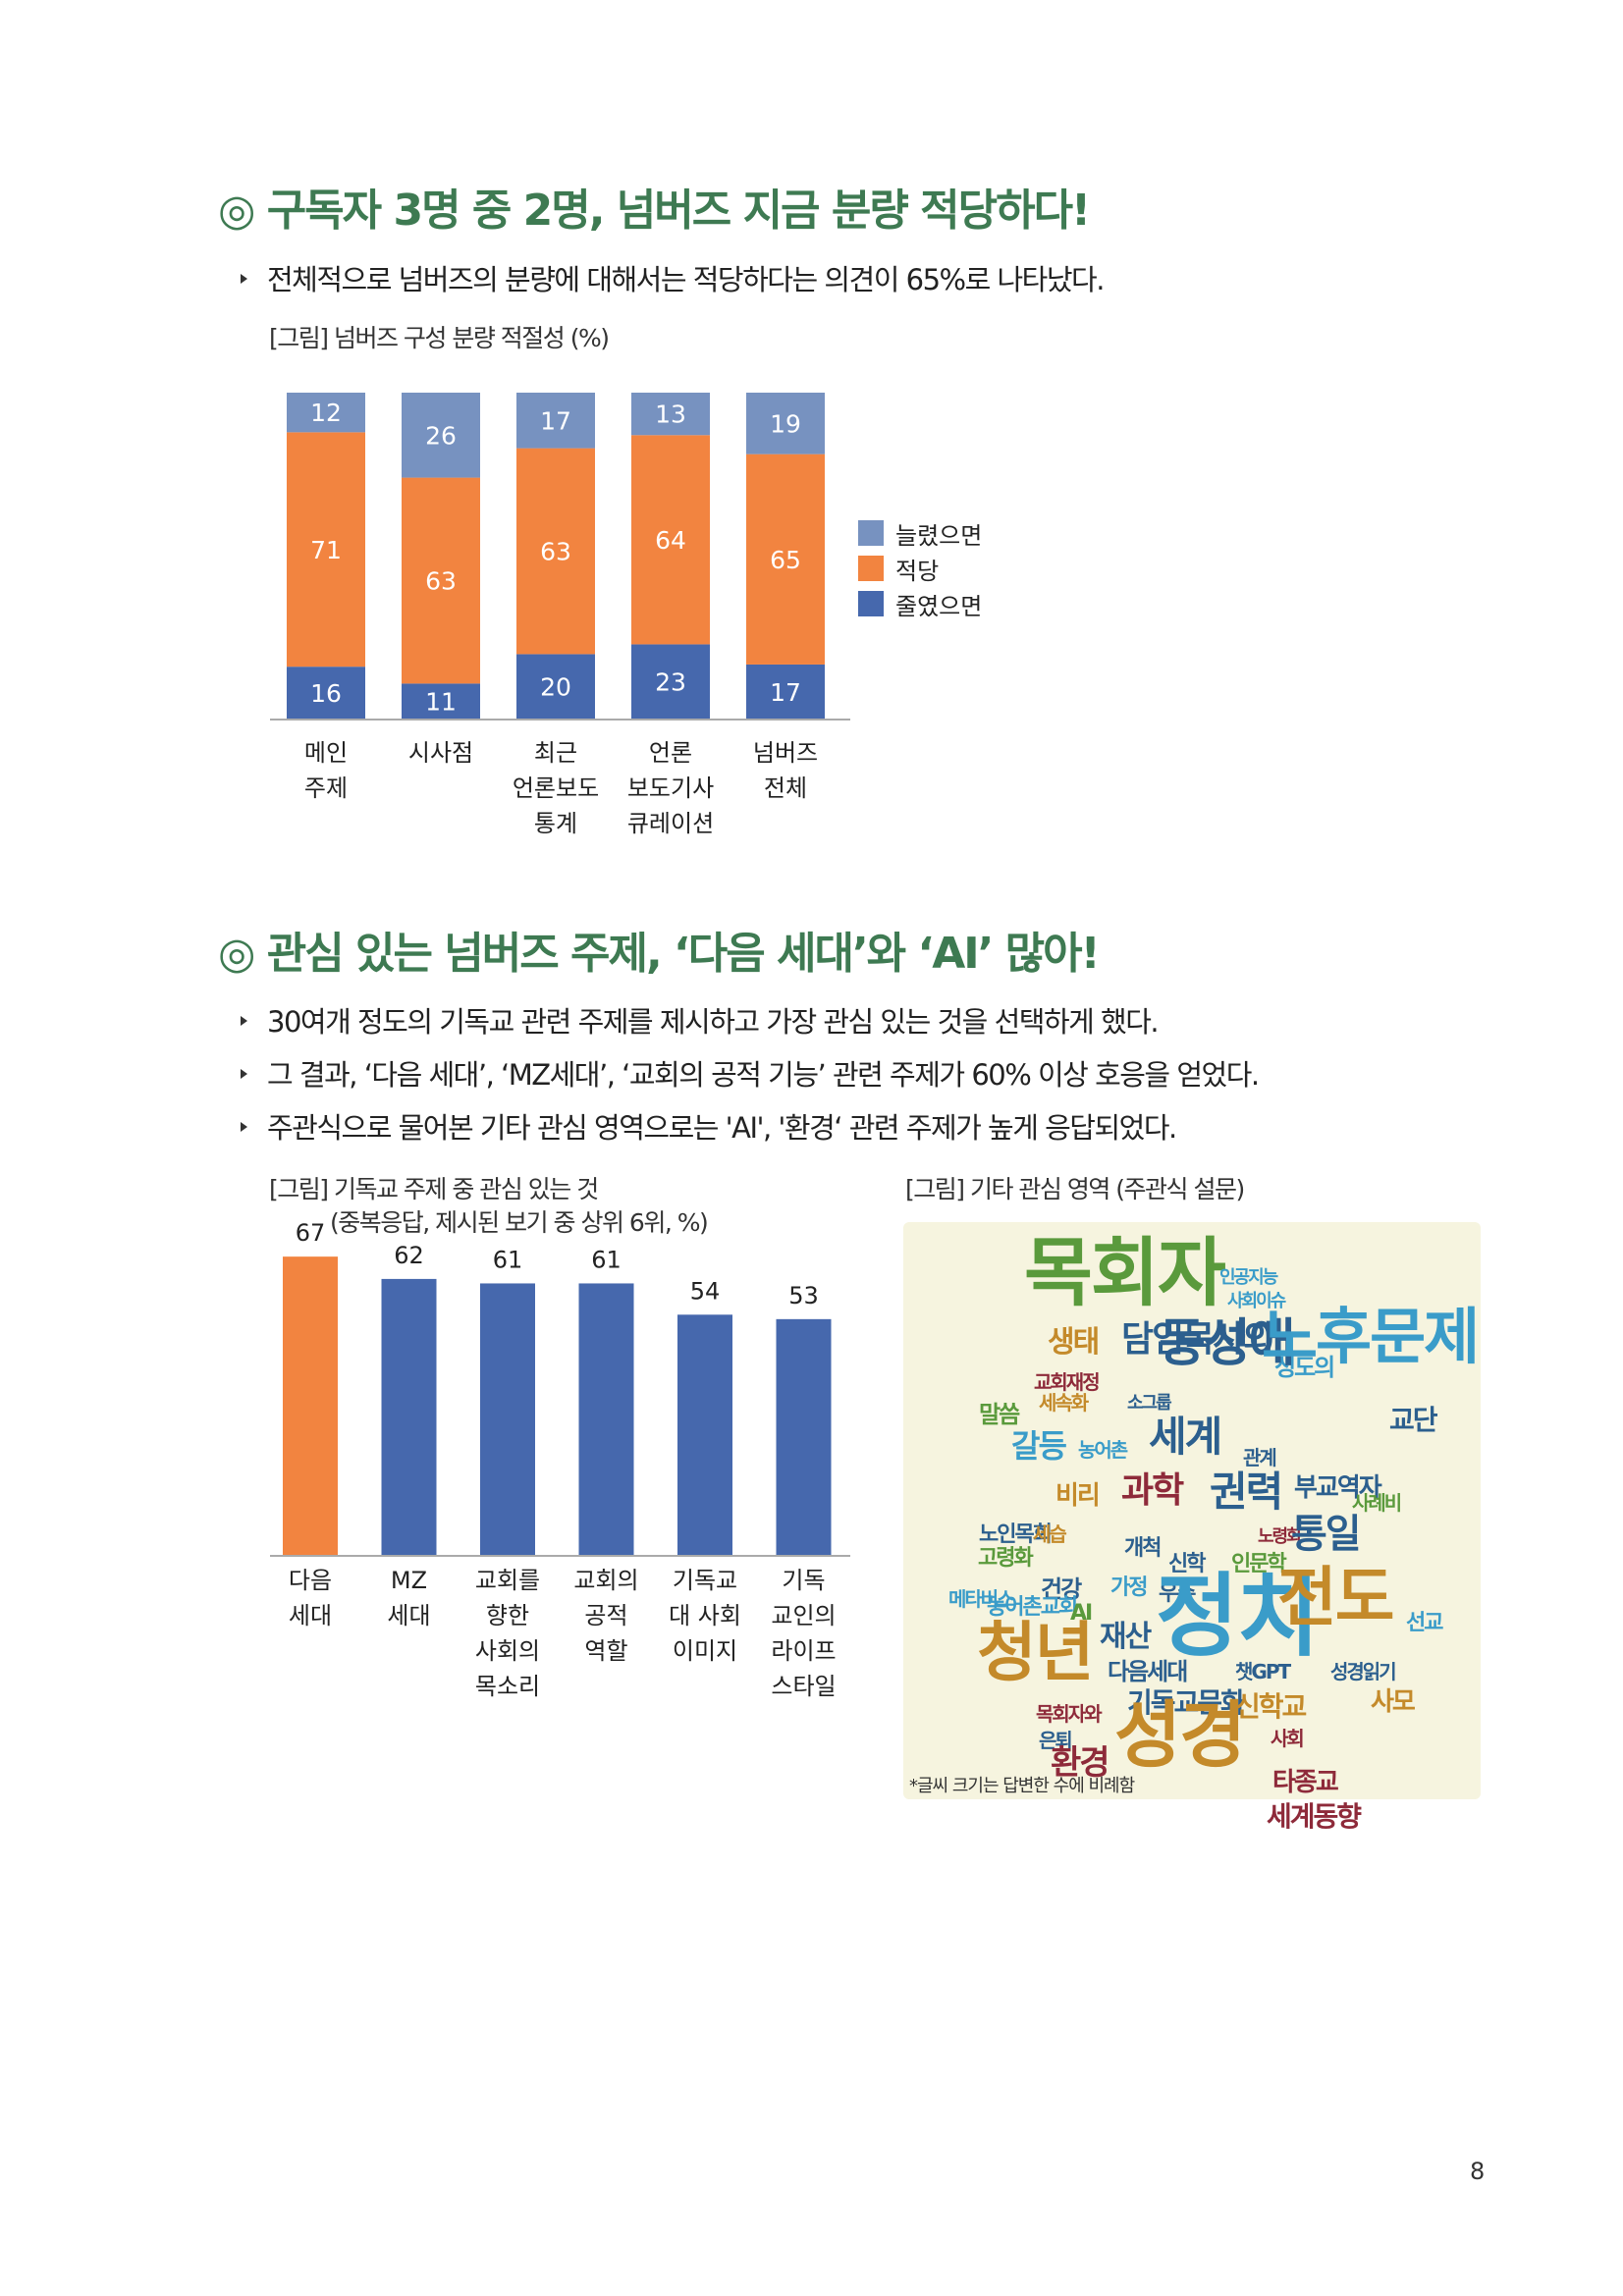 The height and width of the screenshot is (2296, 1623). What do you see at coordinates (1478, 2171) in the screenshot?
I see `page-number: 8` at bounding box center [1478, 2171].